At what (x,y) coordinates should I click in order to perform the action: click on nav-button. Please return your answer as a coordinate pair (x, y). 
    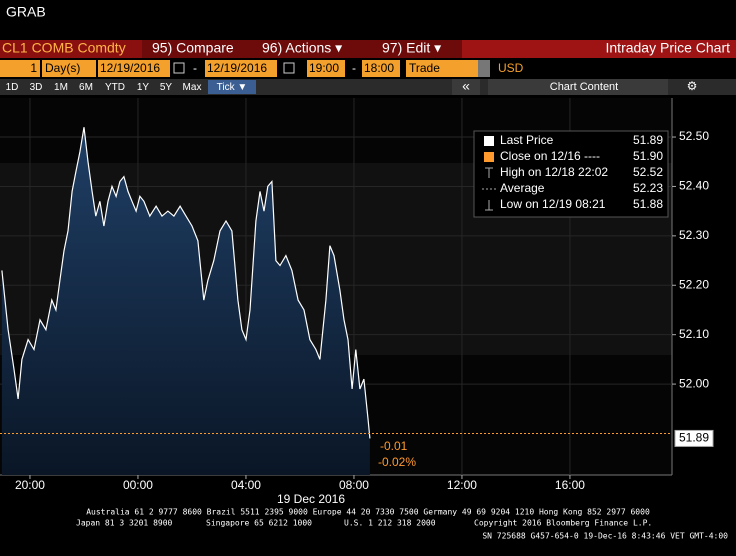
    Looking at the image, I should click on (466, 87).